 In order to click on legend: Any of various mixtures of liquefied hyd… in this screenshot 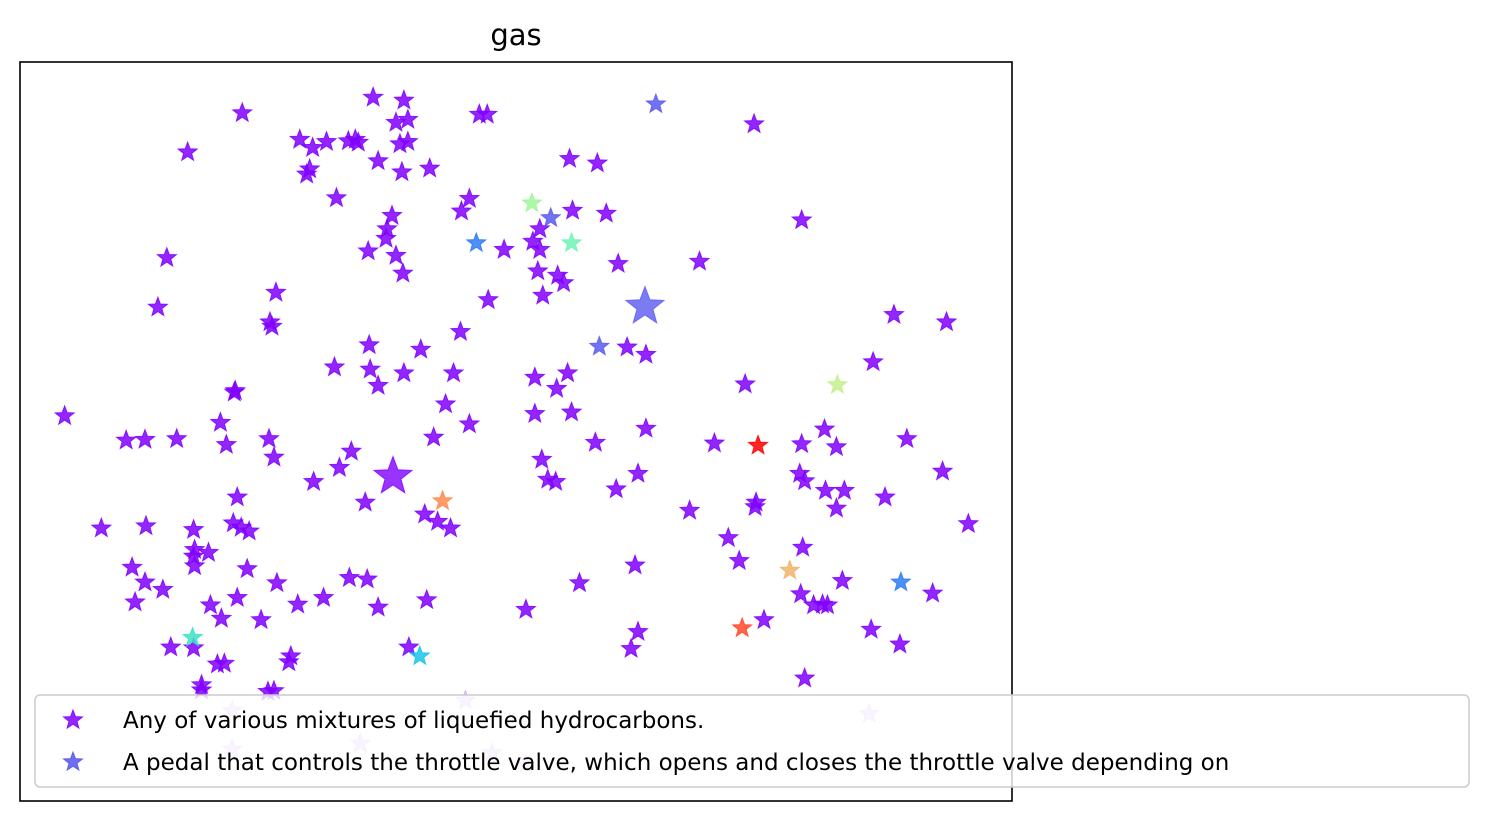, I will do `click(752, 741)`.